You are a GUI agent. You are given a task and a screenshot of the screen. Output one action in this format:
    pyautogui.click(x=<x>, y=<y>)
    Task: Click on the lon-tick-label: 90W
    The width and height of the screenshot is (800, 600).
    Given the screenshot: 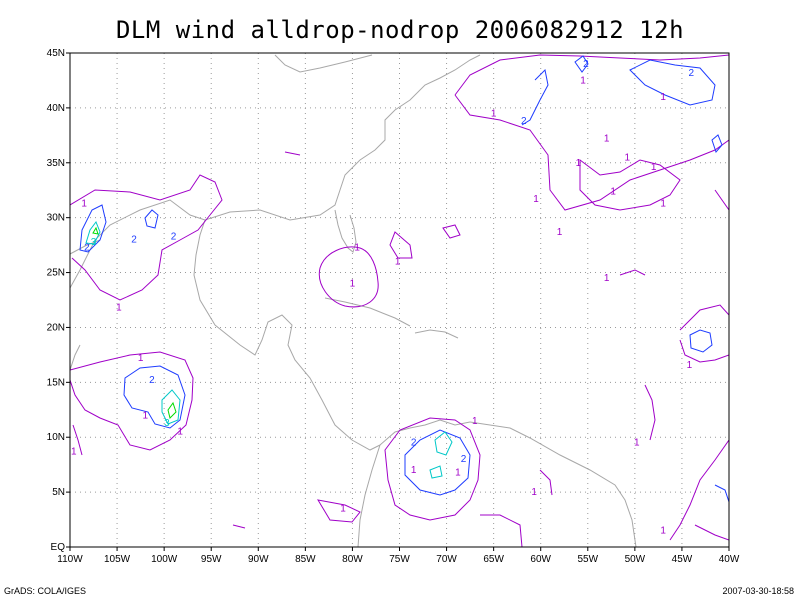 What is the action you would take?
    pyautogui.click(x=258, y=559)
    